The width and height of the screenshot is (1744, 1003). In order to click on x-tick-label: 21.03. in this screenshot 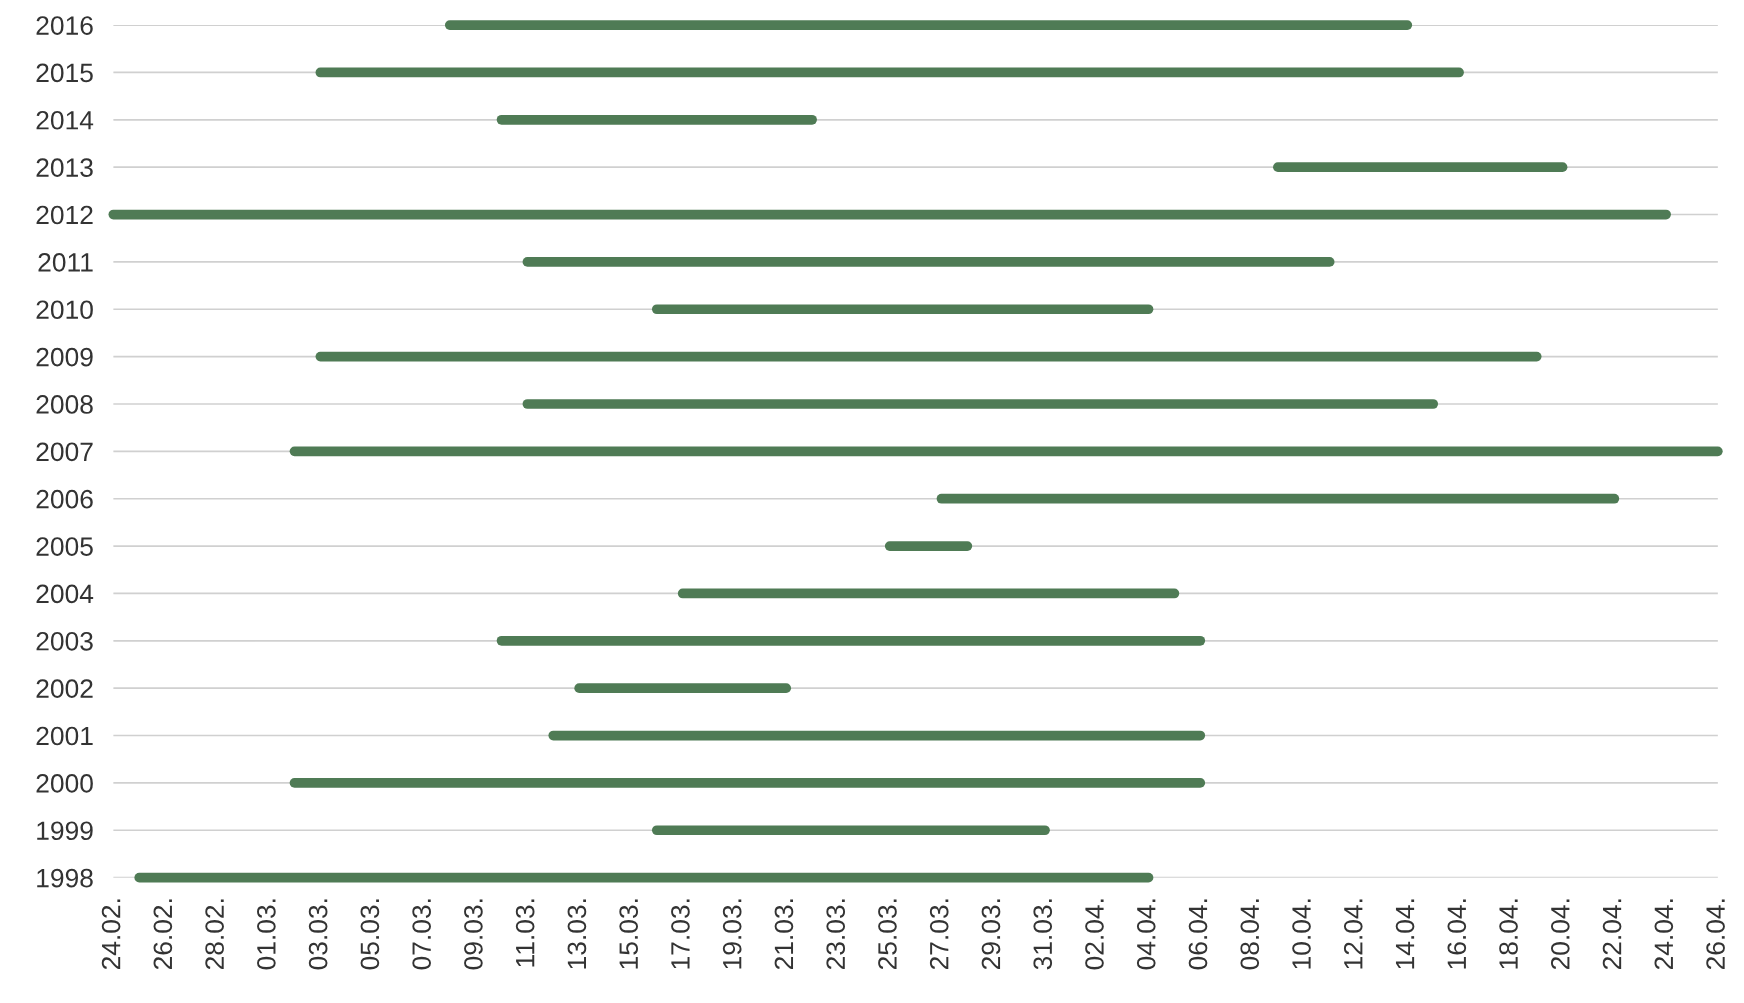, I will do `click(784, 934)`.